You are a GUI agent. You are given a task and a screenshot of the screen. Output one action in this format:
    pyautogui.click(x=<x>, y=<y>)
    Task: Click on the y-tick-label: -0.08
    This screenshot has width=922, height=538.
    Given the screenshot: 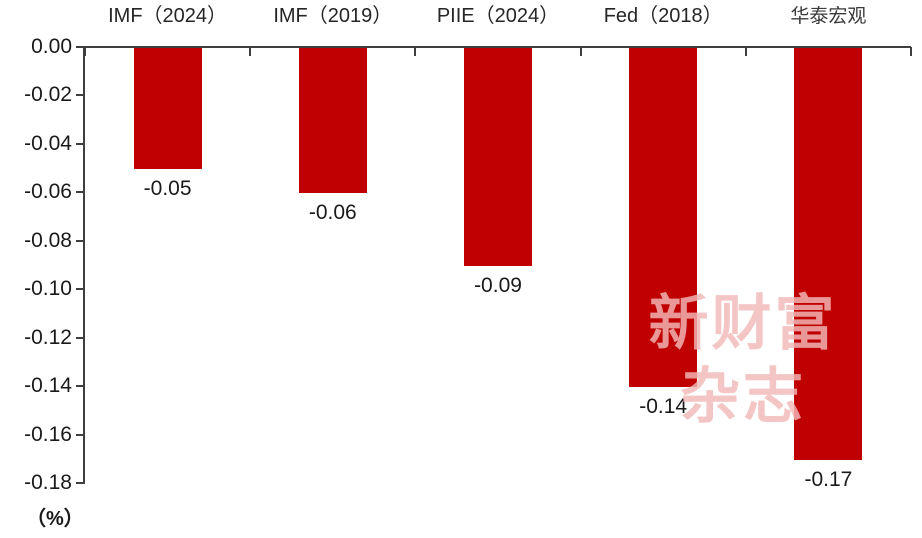 What is the action you would take?
    pyautogui.click(x=48, y=240)
    